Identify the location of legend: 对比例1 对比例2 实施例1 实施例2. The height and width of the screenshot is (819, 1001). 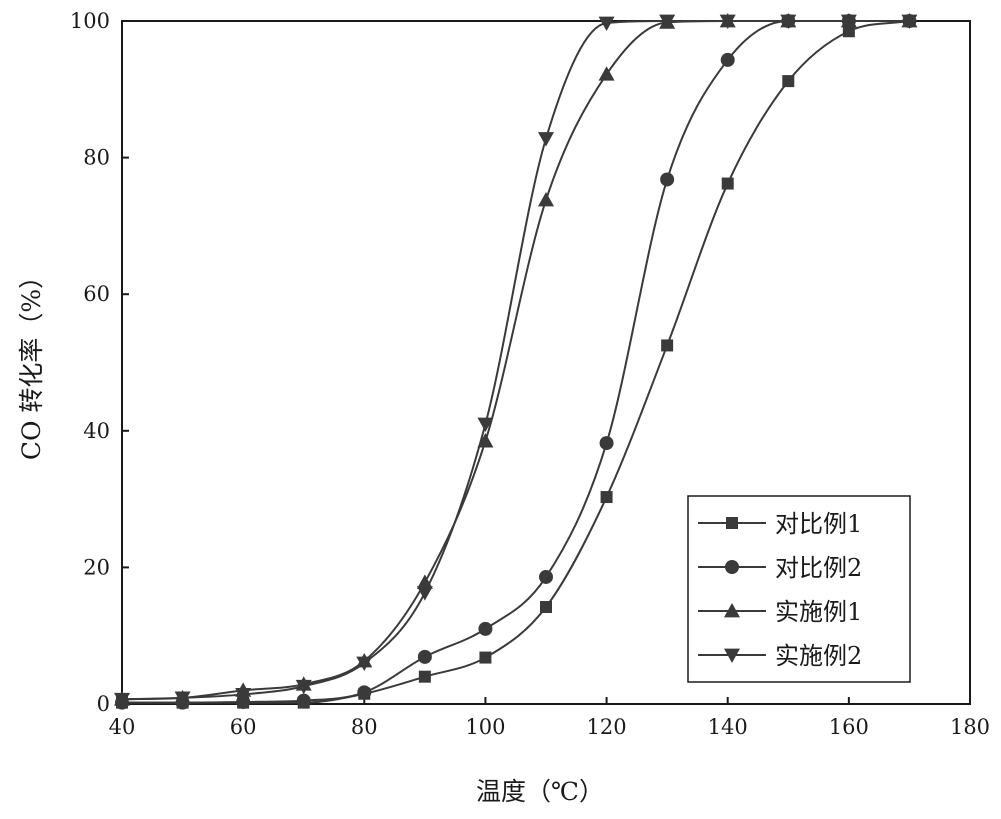
(799, 589).